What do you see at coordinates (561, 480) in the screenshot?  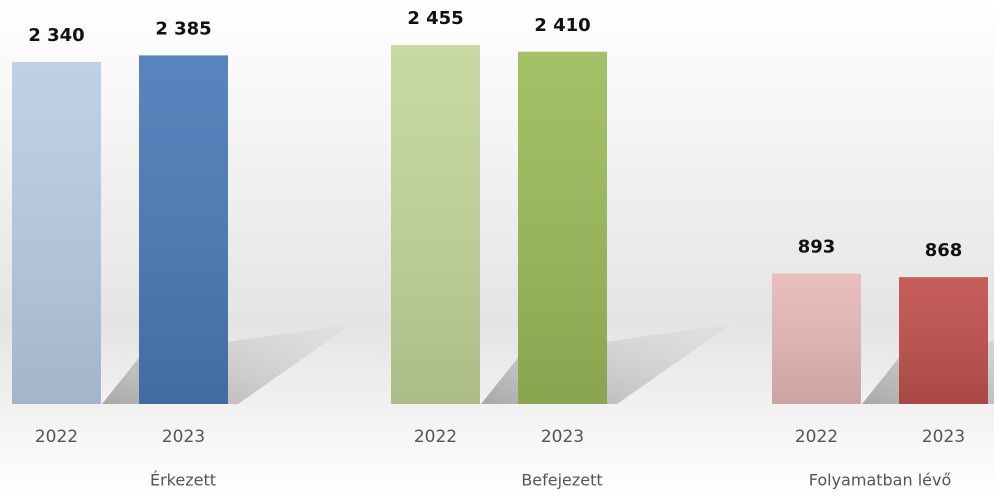 I see `category-label: Befejezett` at bounding box center [561, 480].